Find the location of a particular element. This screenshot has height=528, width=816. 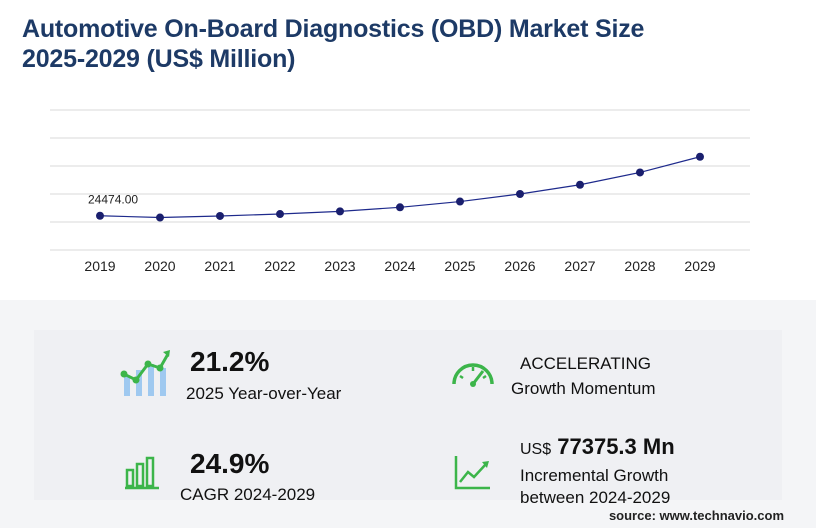

trend-line-icon is located at coordinates (472, 473).